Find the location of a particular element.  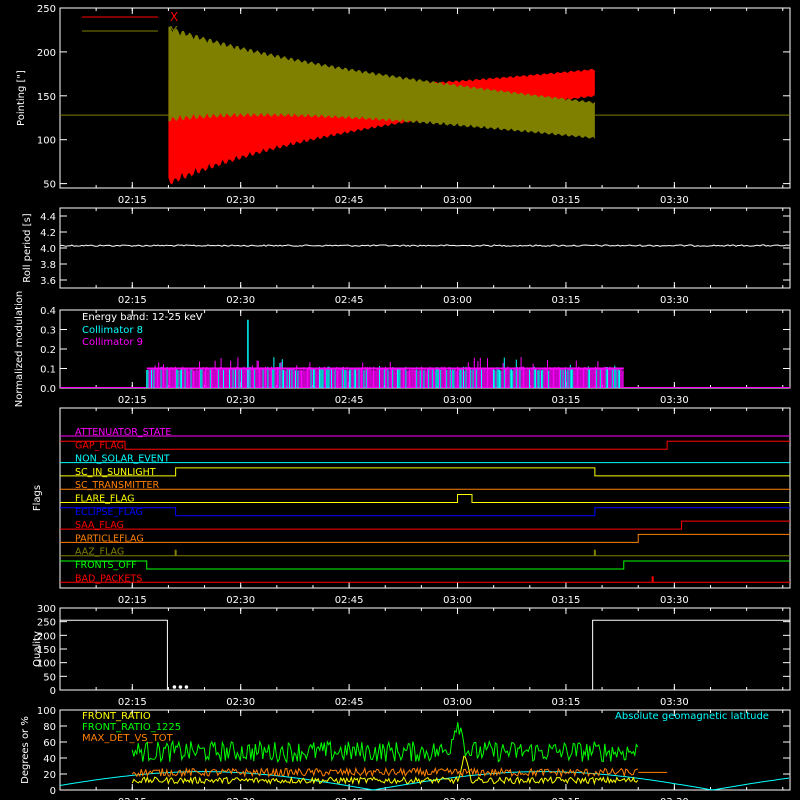

flag-line-gap-flag is located at coordinates (425, 445).